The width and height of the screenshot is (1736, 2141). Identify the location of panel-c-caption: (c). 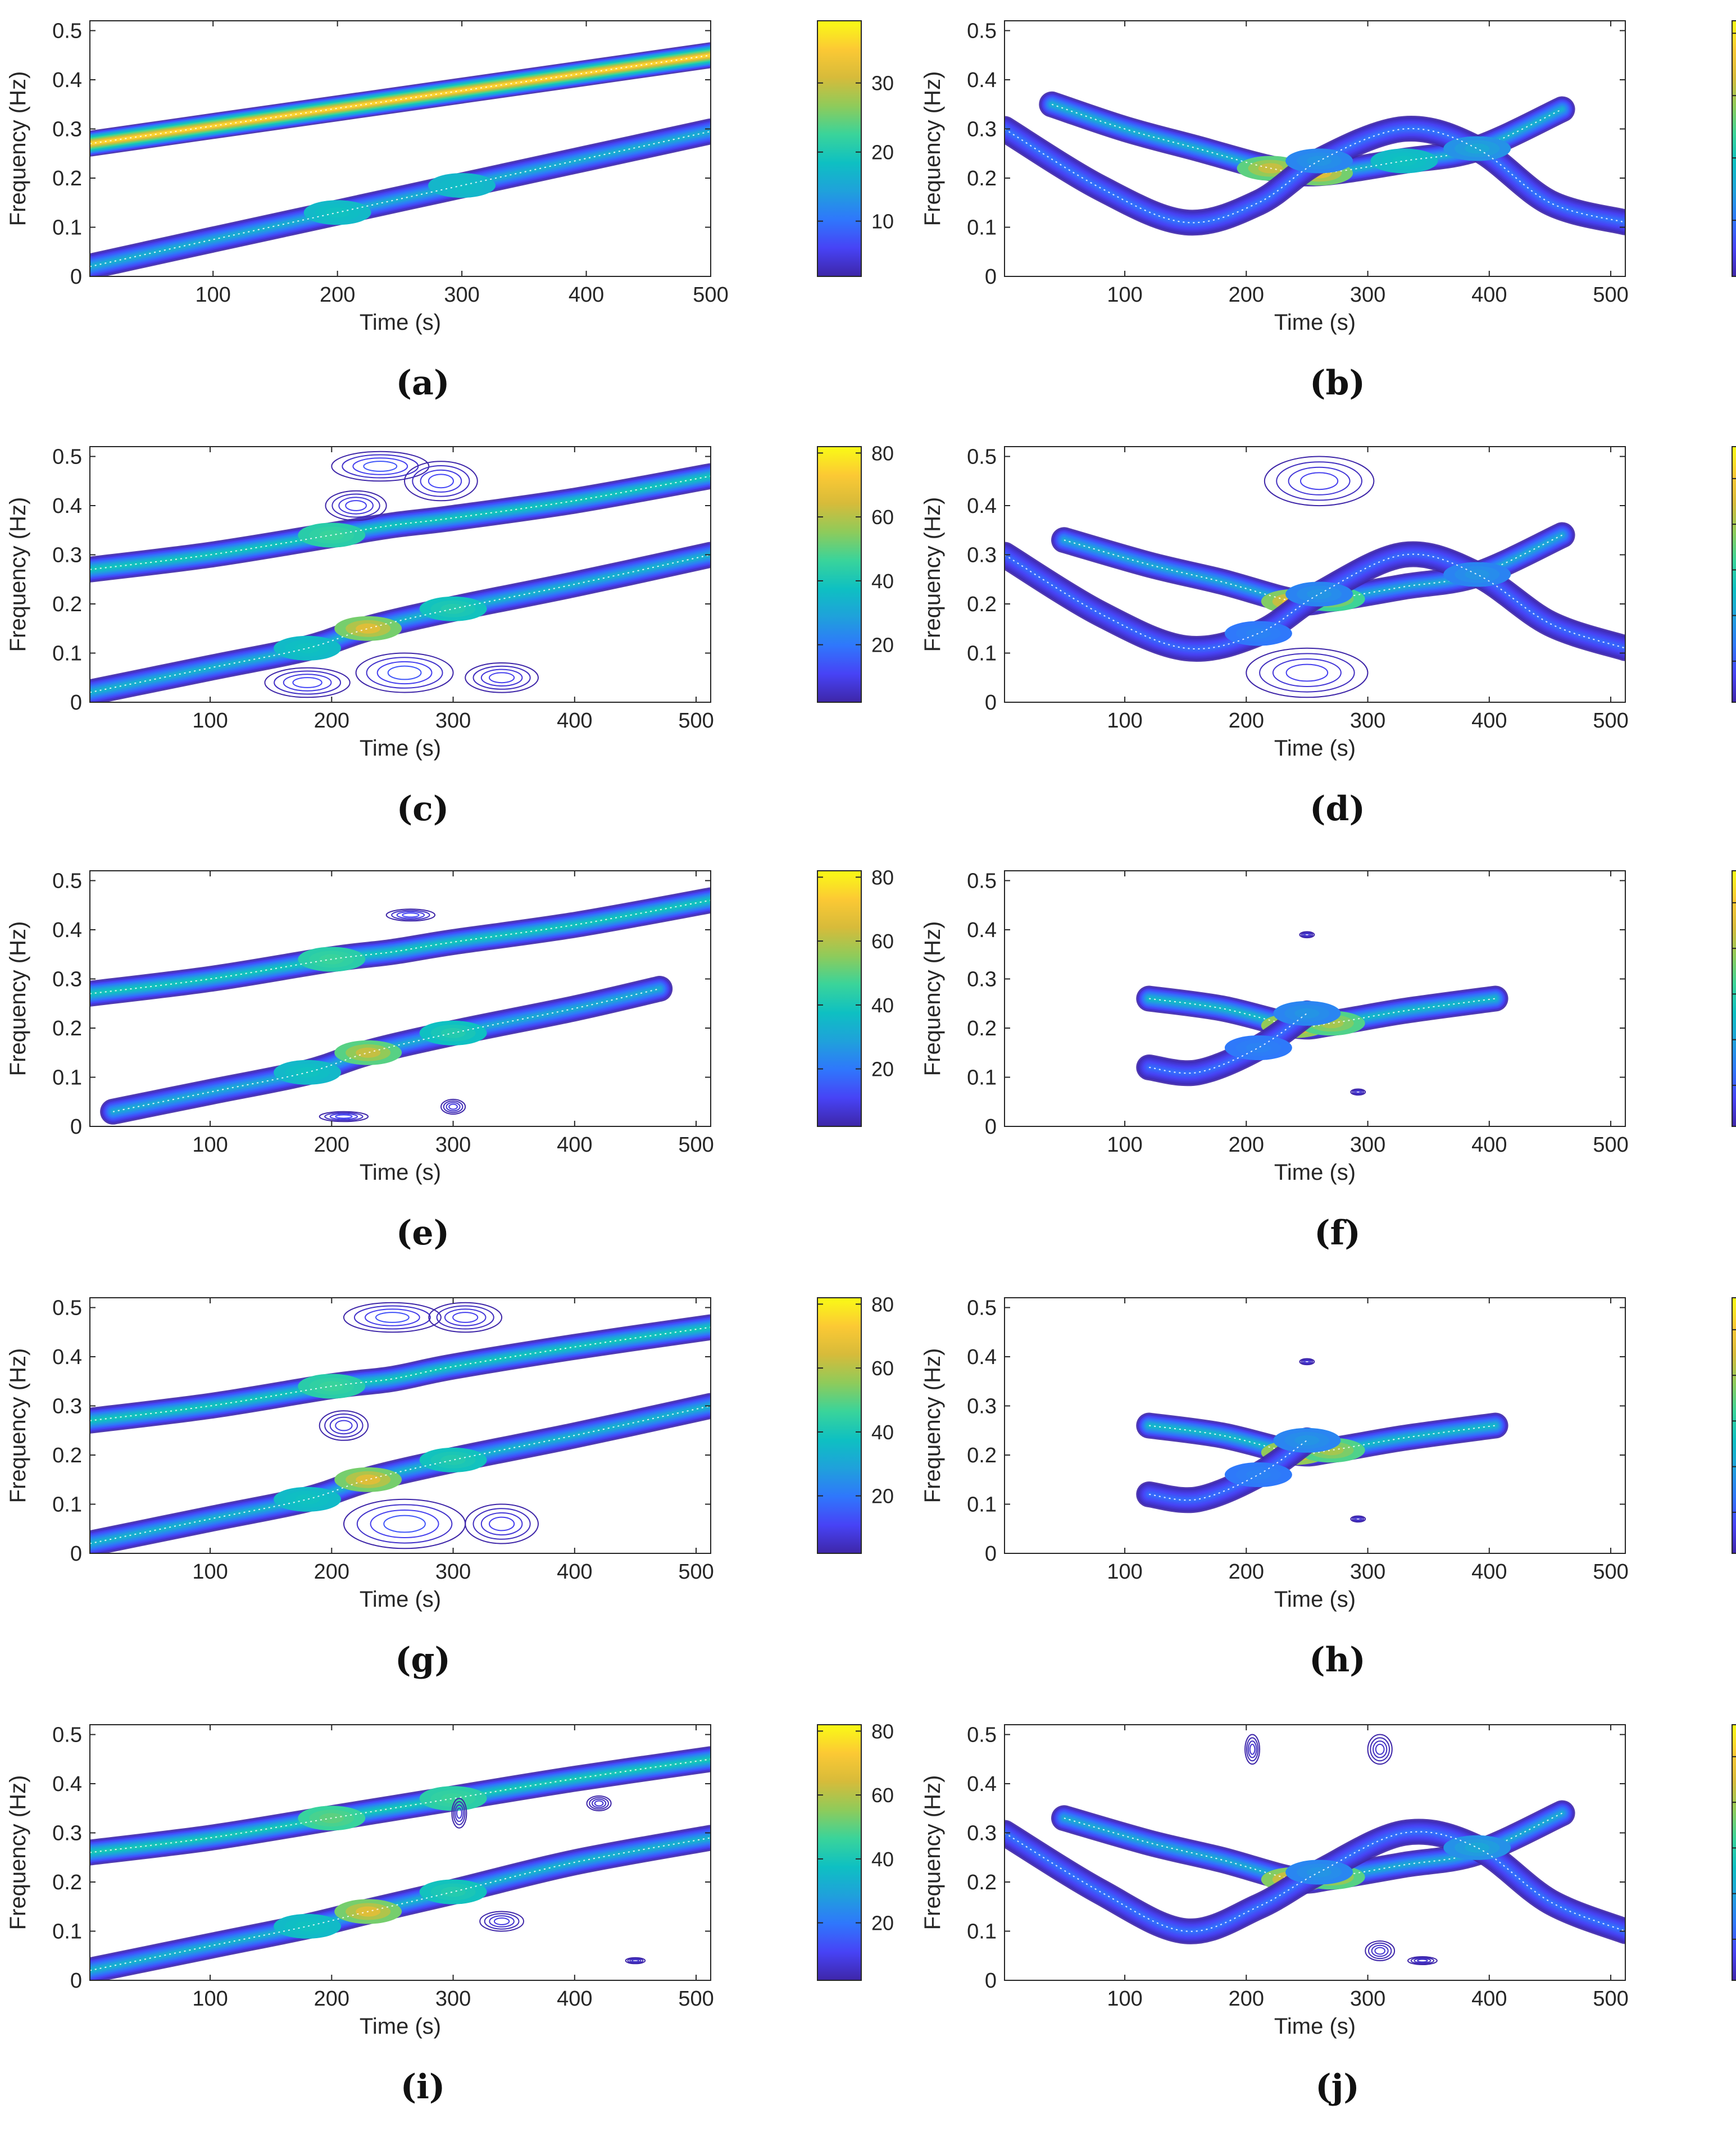
(423, 809).